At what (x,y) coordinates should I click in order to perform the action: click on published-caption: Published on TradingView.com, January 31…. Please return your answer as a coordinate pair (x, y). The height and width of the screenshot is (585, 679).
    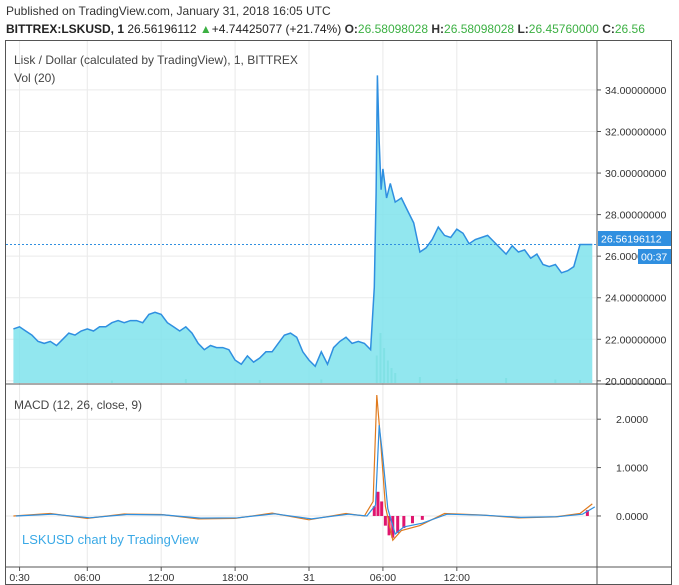
    Looking at the image, I should click on (168, 11).